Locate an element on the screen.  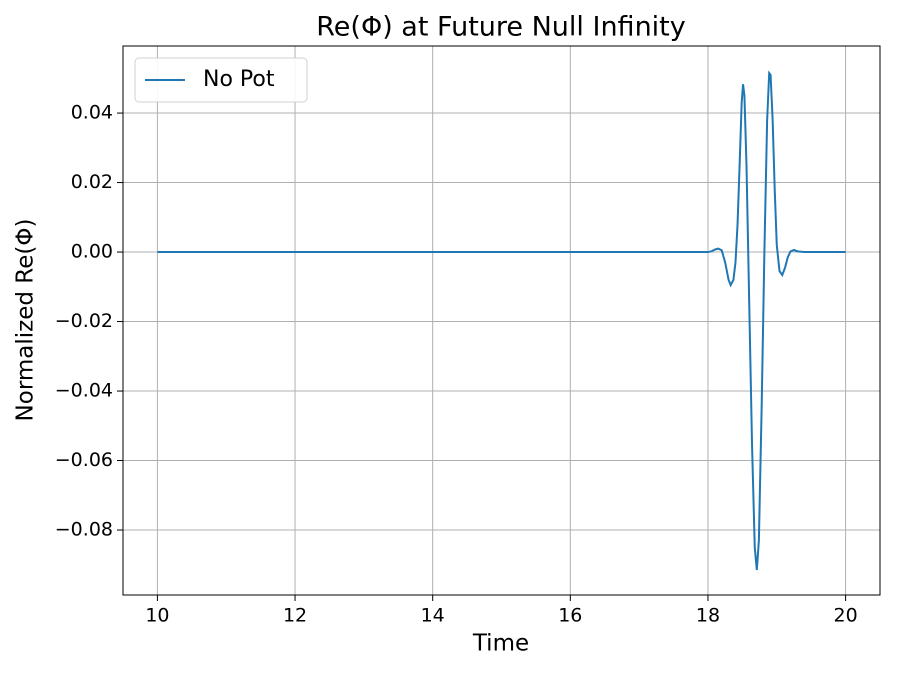
x-tick-label: 16 is located at coordinates (570, 616).